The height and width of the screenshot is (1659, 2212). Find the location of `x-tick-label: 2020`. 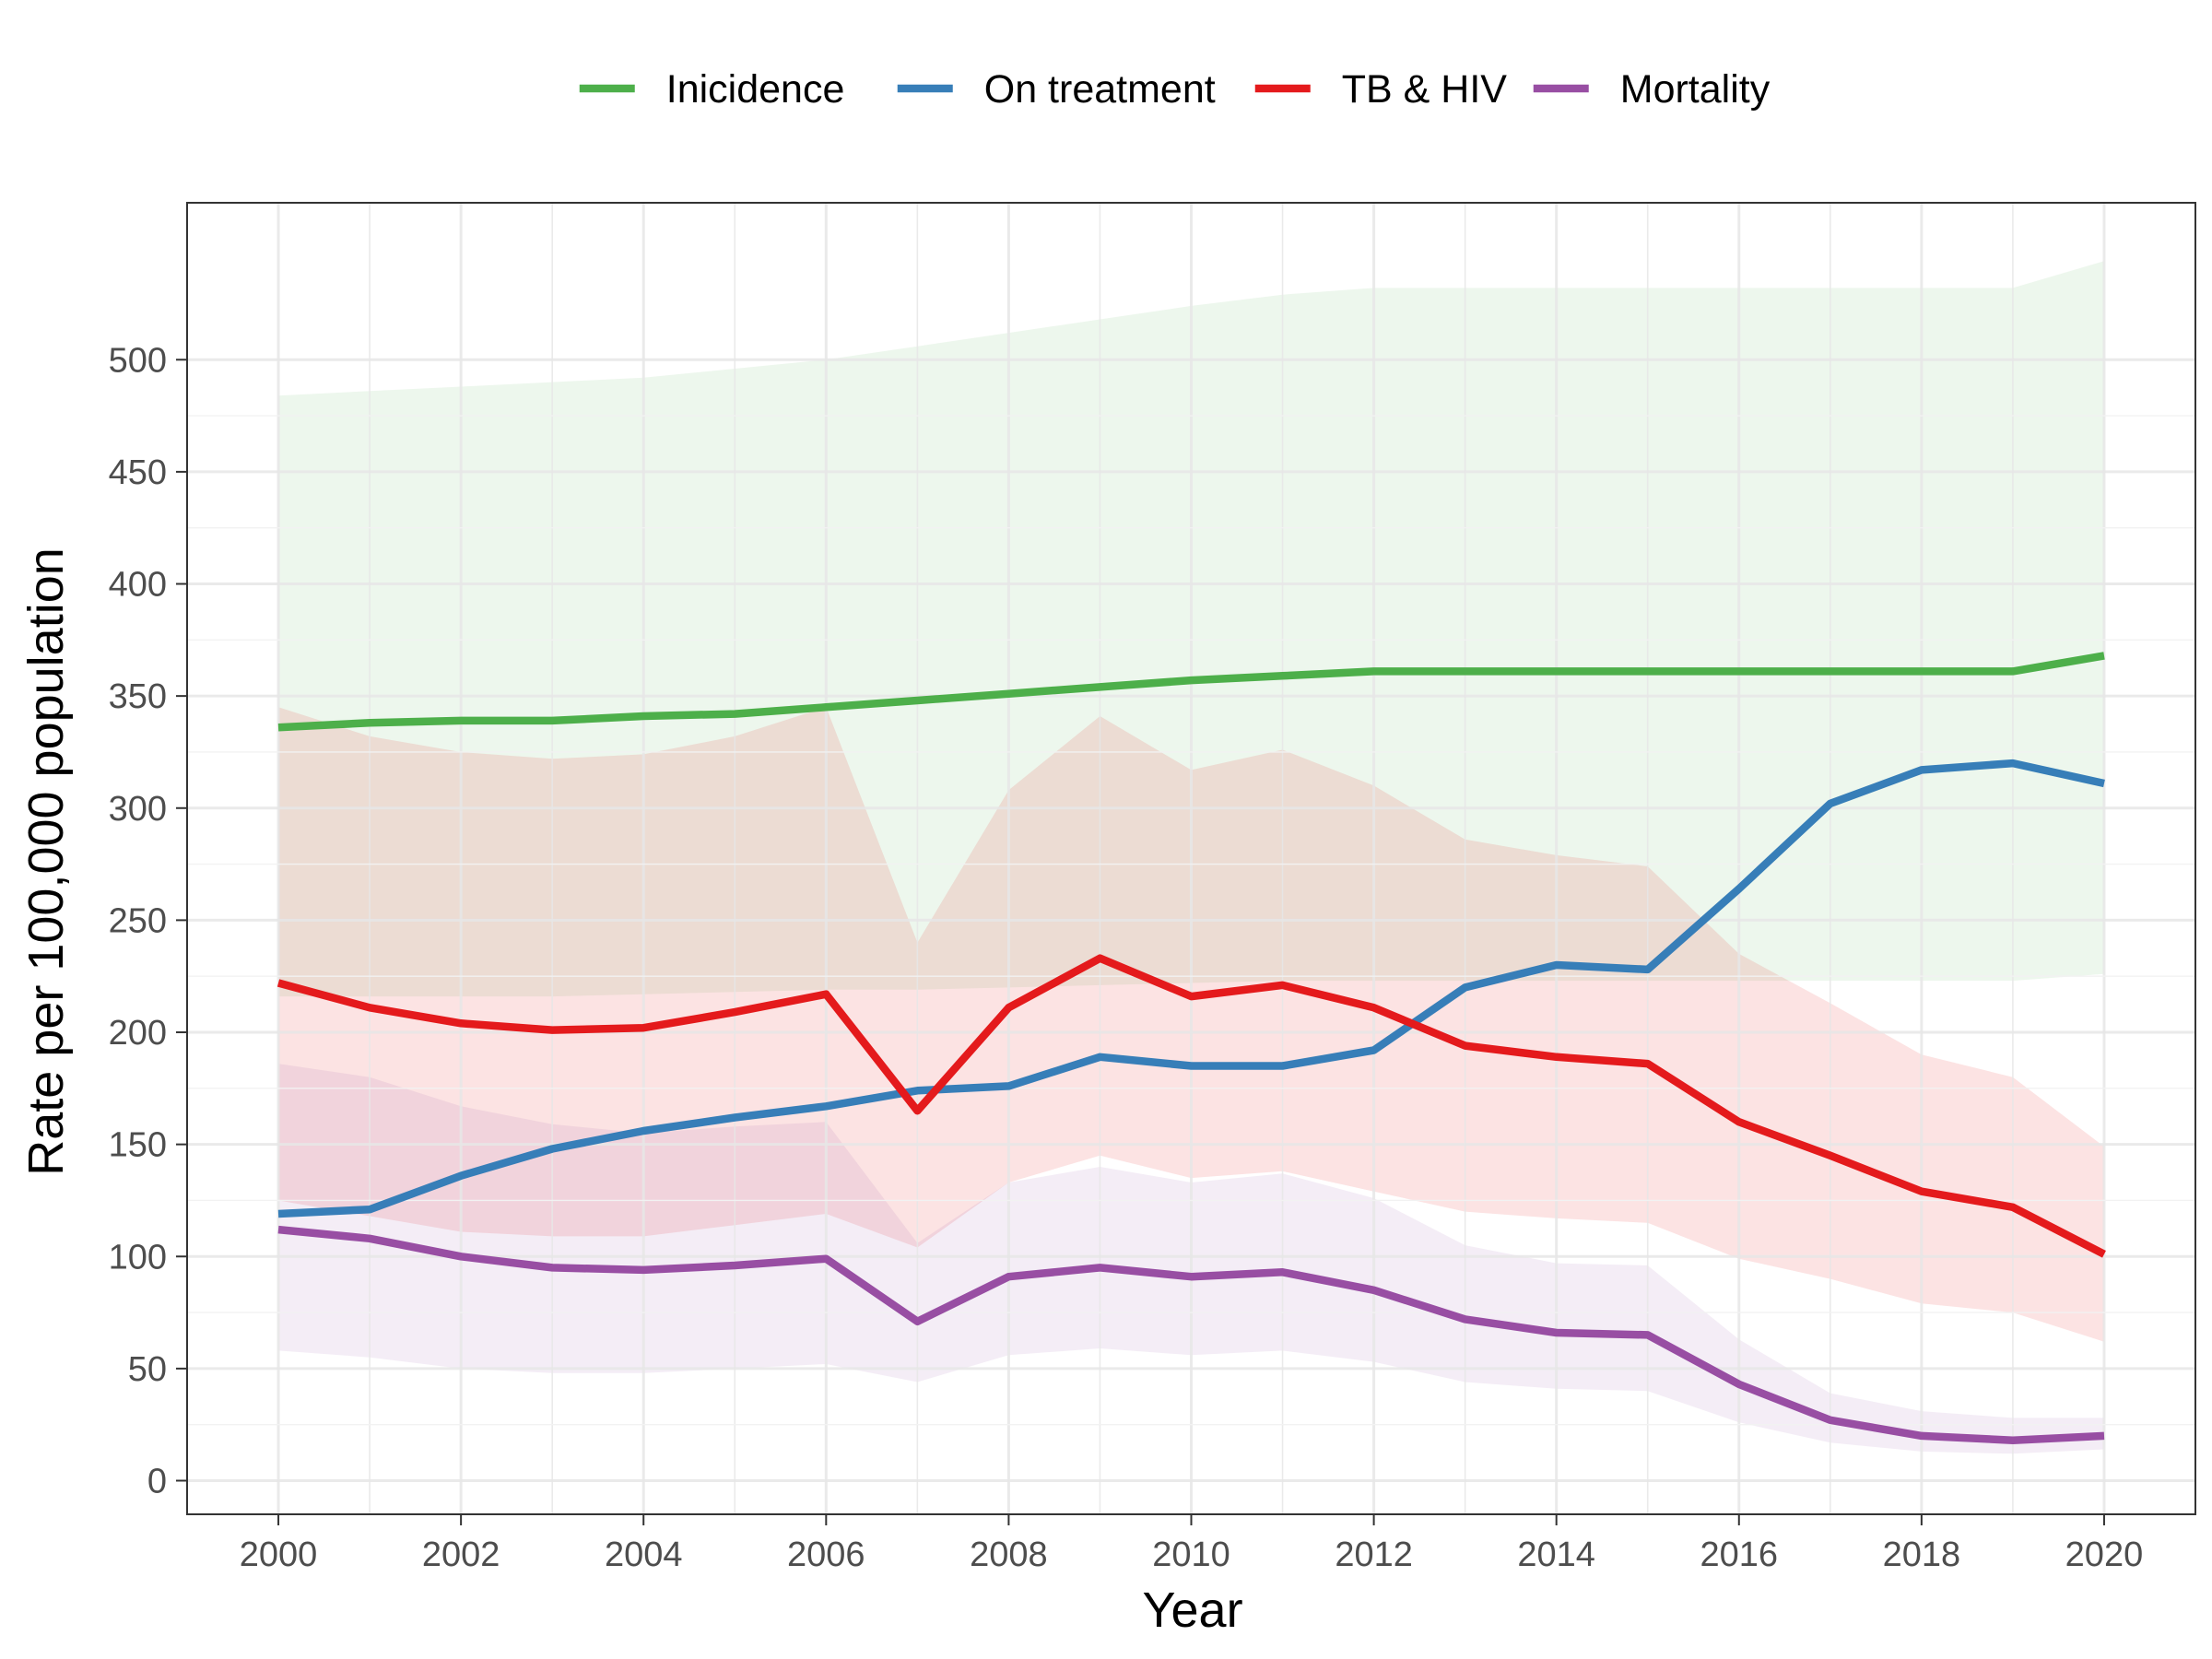

x-tick-label: 2020 is located at coordinates (2104, 1554).